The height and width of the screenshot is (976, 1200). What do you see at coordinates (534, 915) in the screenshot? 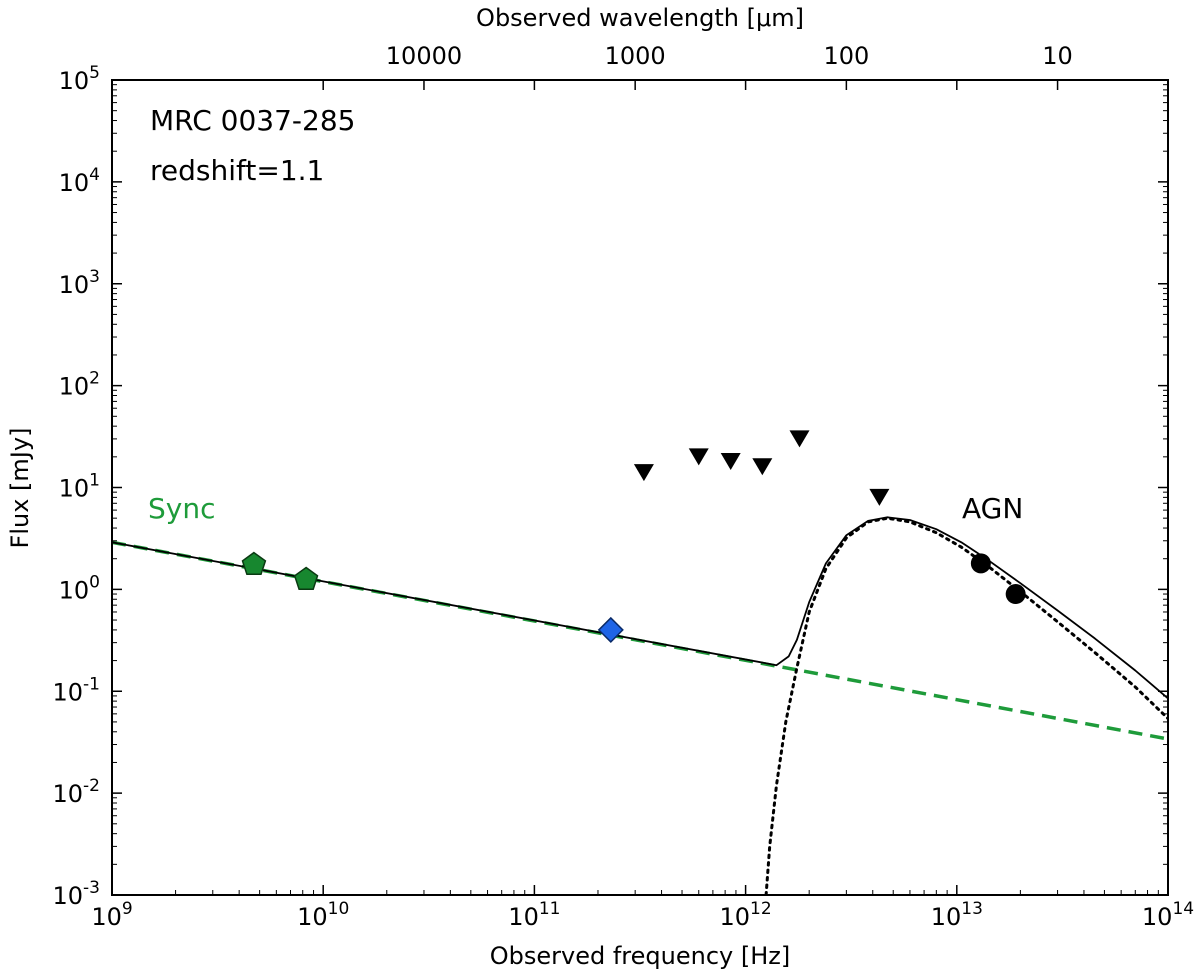
I see `x-tick-label: 1011` at bounding box center [534, 915].